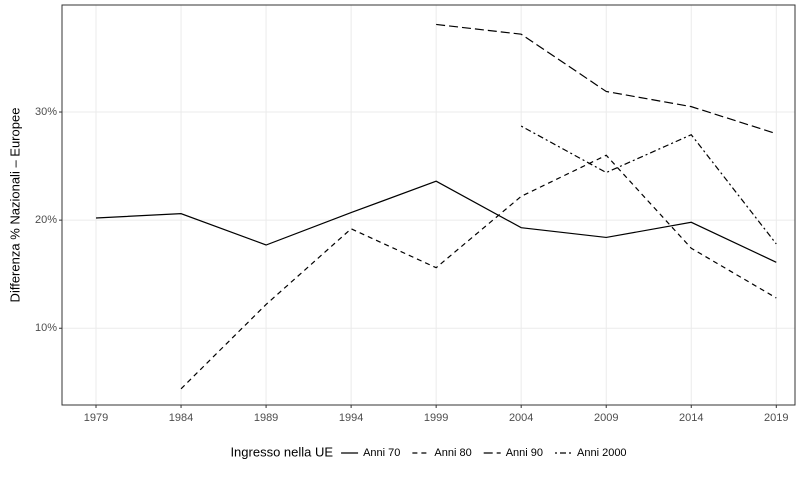 The image size is (808, 490). I want to click on y-tick-label: 20%, so click(46, 220).